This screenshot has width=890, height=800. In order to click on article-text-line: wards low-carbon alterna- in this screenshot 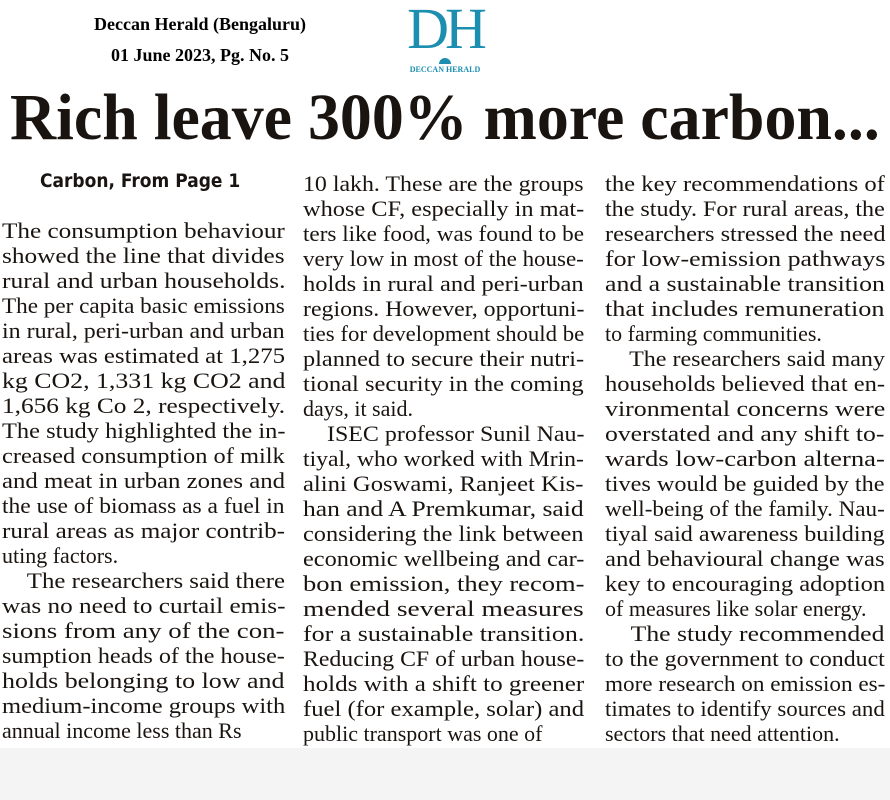, I will do `click(745, 458)`.